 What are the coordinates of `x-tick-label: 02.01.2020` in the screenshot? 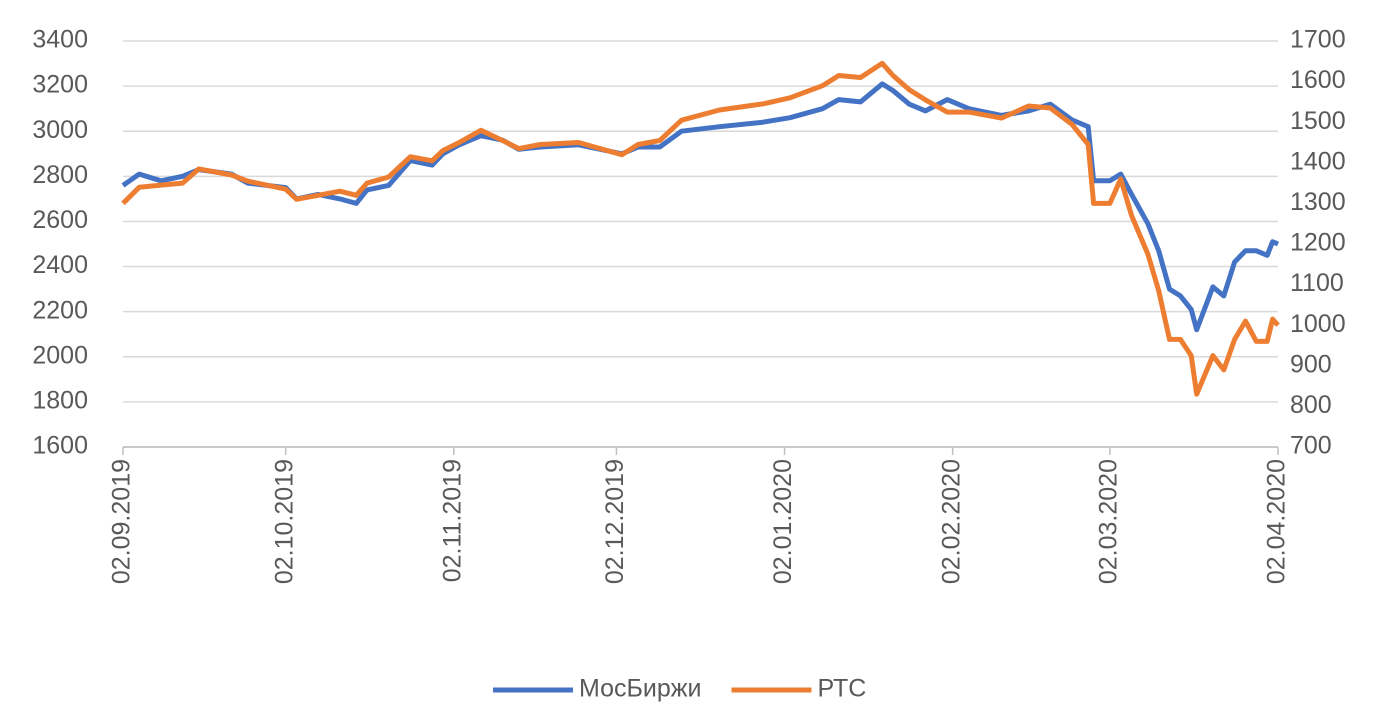 It's located at (783, 521).